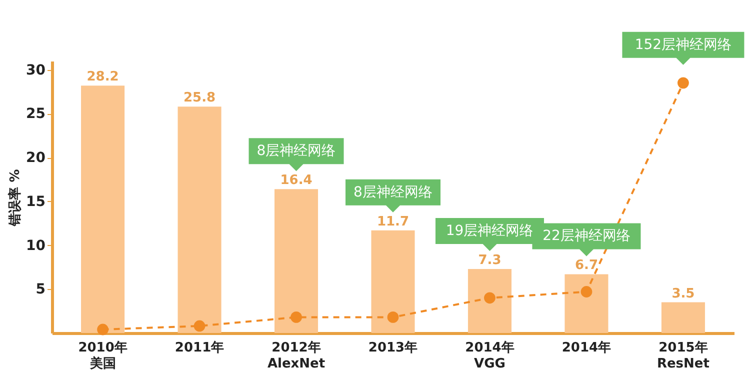  I want to click on y-tick-label: 20, so click(36, 158).